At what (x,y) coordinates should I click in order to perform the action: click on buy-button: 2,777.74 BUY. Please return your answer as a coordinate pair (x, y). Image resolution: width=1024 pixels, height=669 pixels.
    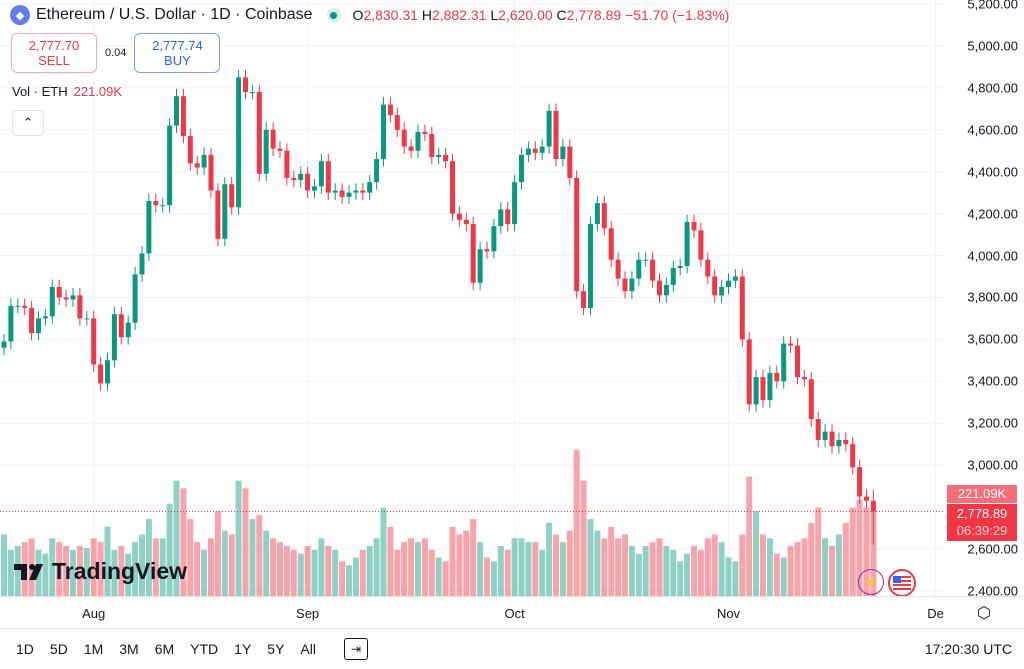
    Looking at the image, I should click on (177, 53).